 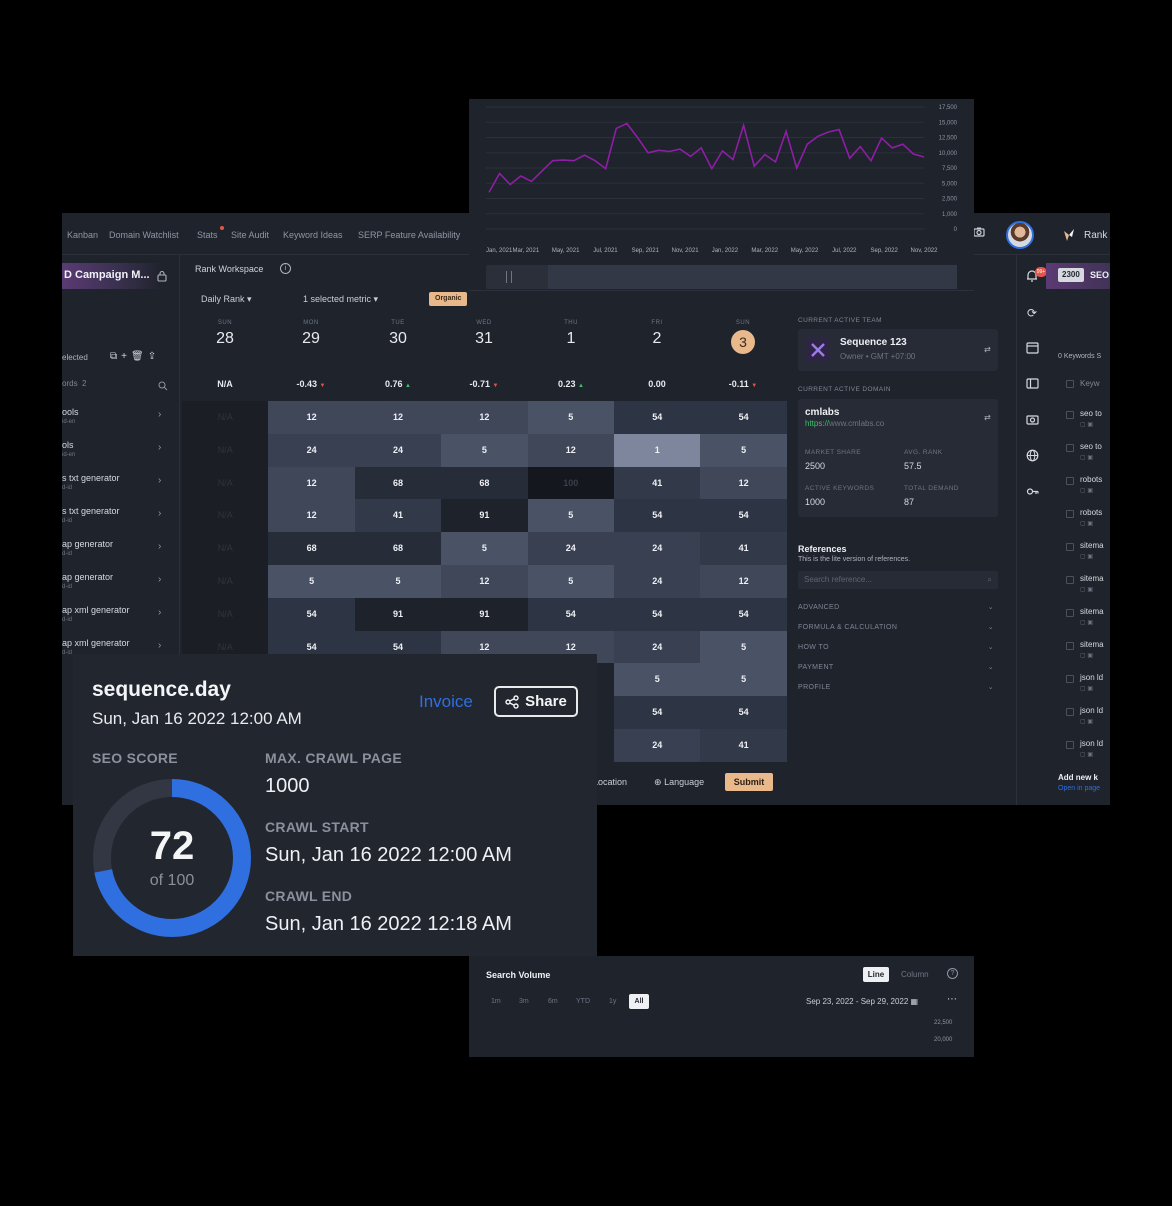 I want to click on range-selection, so click(x=752, y=277).